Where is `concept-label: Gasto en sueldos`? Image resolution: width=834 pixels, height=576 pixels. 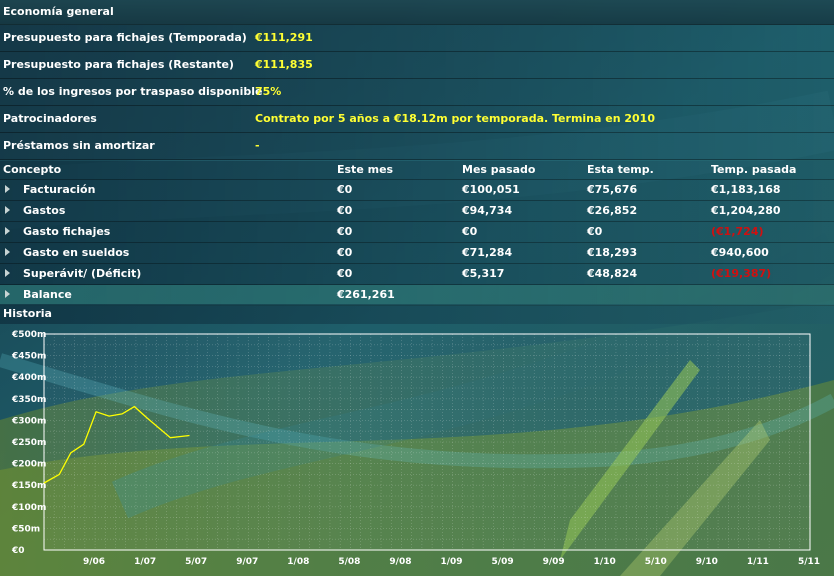 concept-label: Gasto en sueldos is located at coordinates (76, 252).